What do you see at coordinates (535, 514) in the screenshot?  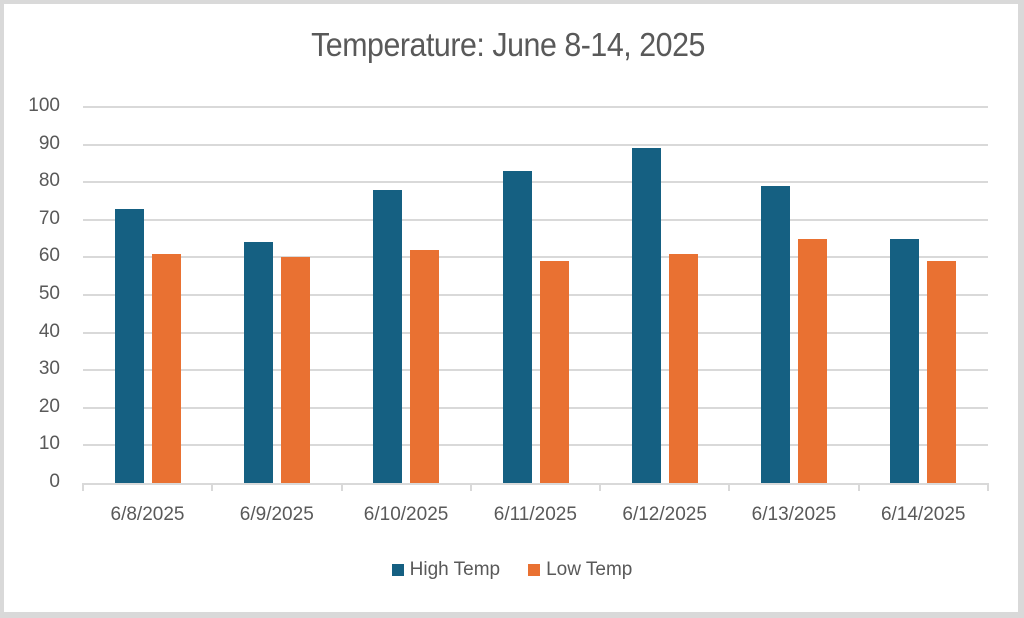 I see `x-tick-label: 6/11/2025` at bounding box center [535, 514].